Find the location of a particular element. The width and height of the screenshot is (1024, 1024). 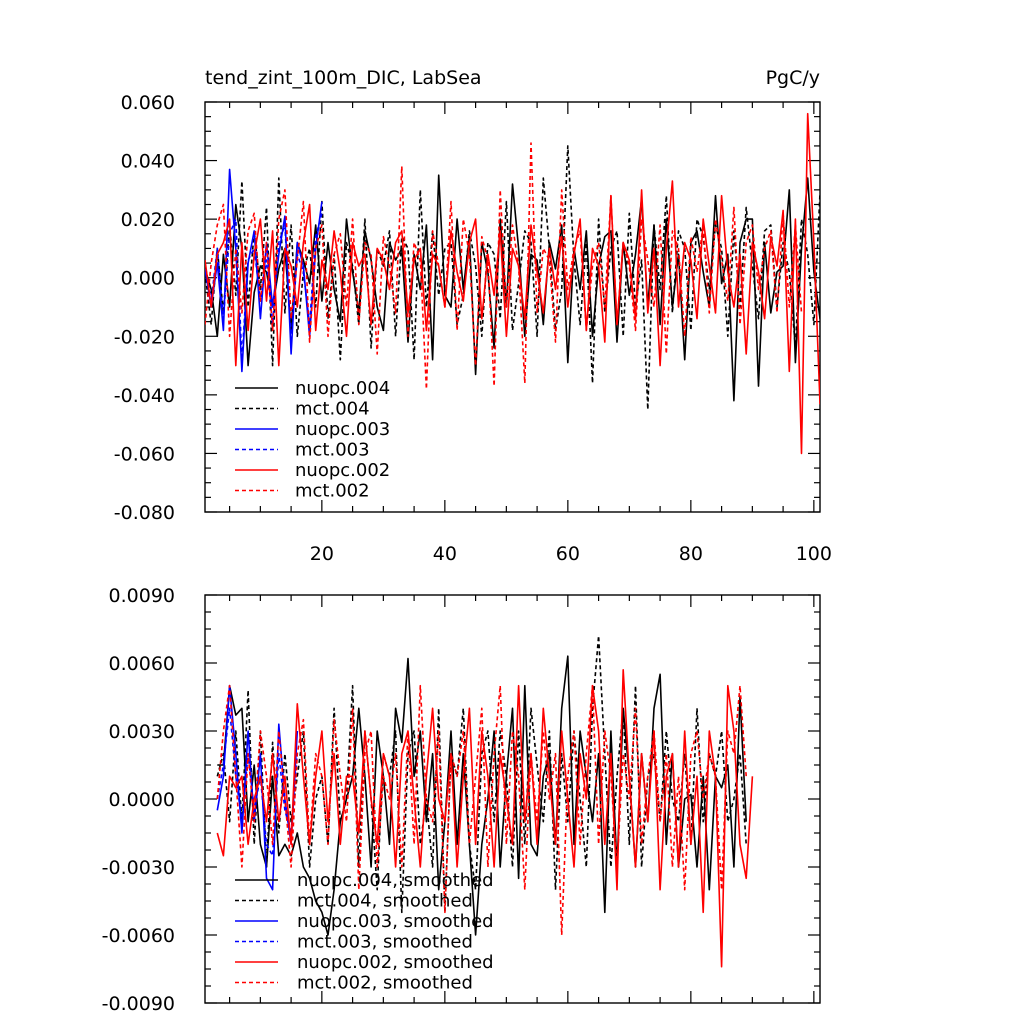

top-y-tick-label: 0.040 is located at coordinates (148, 162).